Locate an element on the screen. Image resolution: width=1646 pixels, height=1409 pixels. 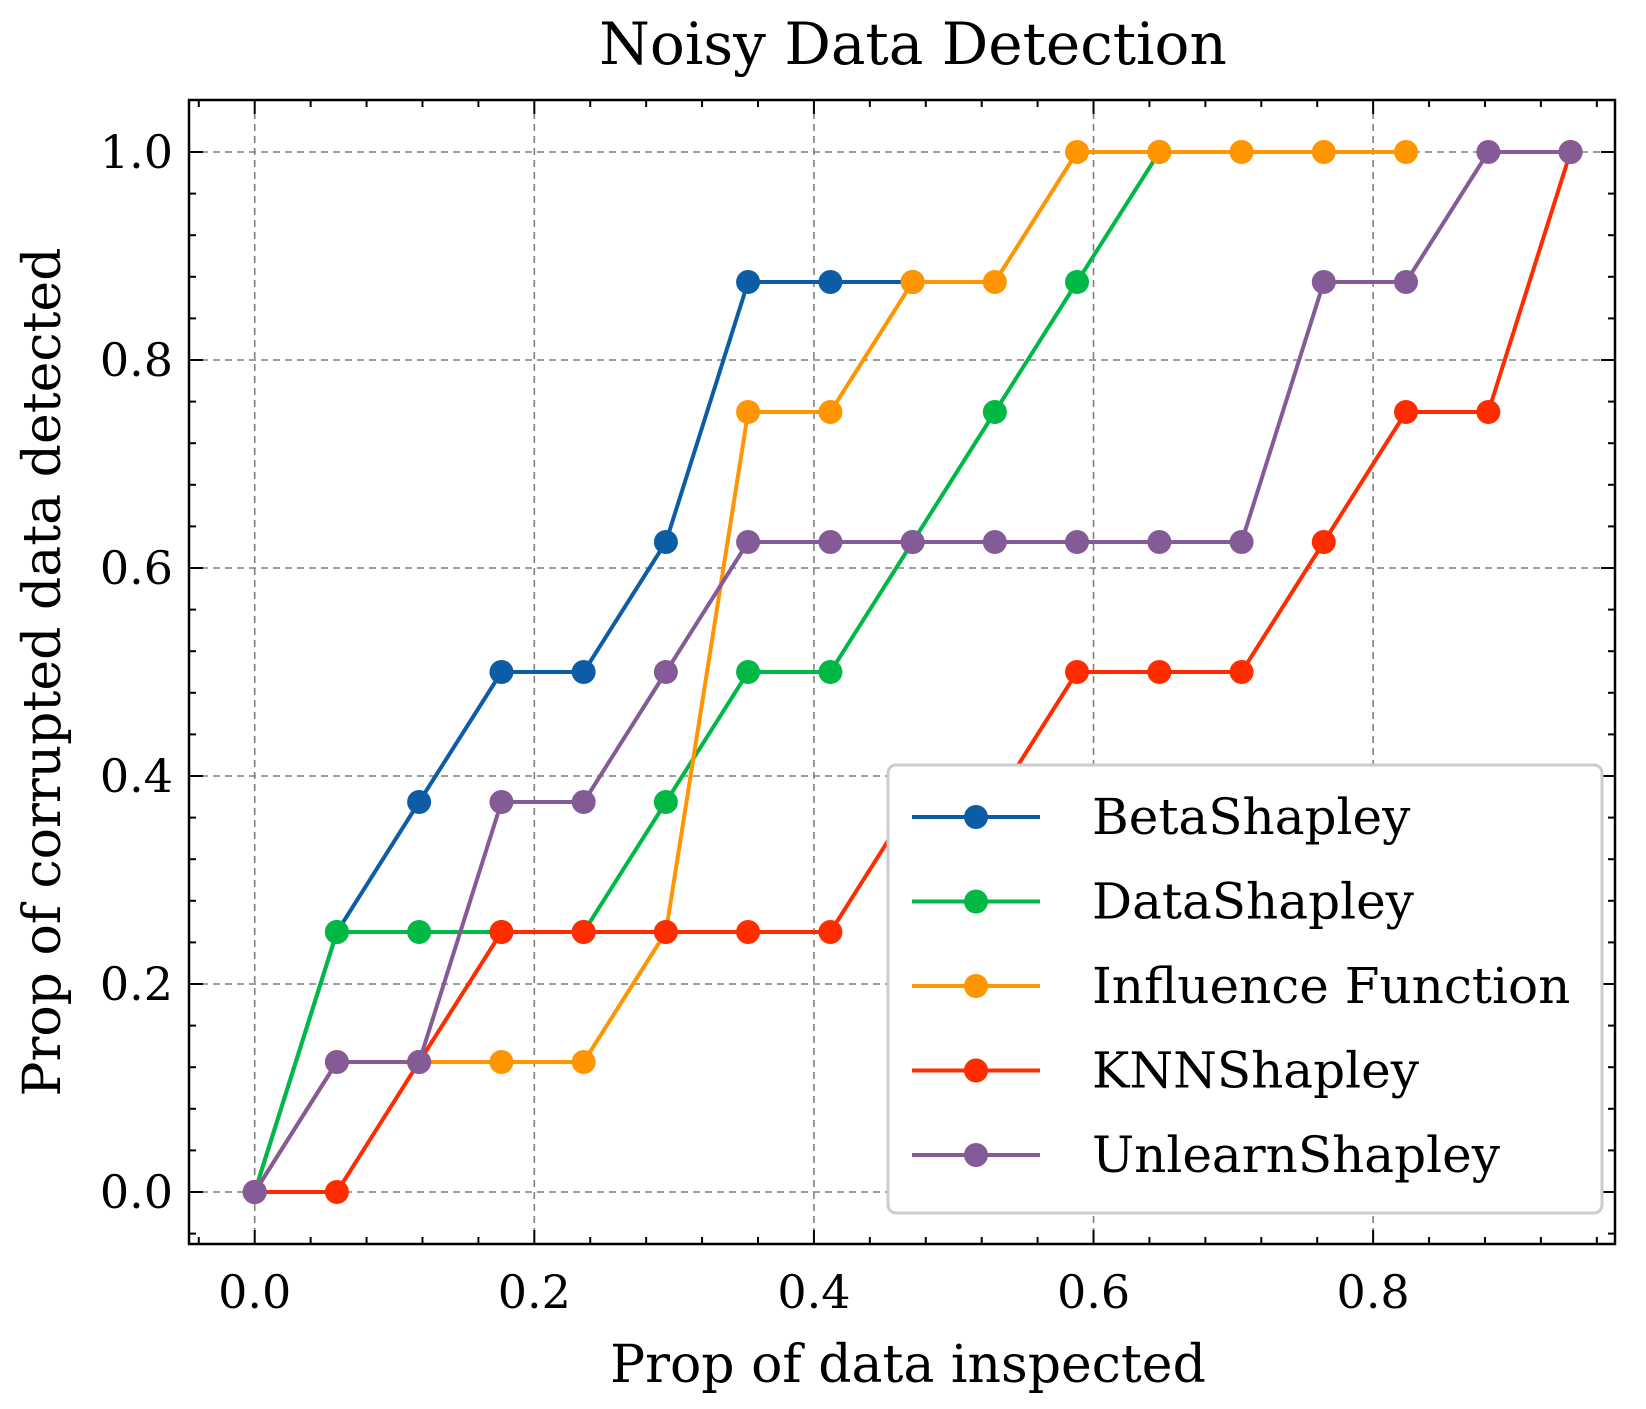
y-tick-label: 0.0 is located at coordinates (136, 1192).